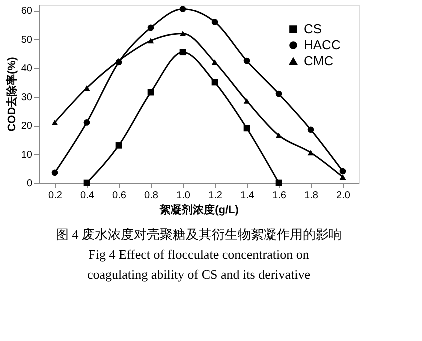 The width and height of the screenshot is (422, 341). What do you see at coordinates (199, 274) in the screenshot?
I see `text: coagulating ability of CS and its derivative` at bounding box center [199, 274].